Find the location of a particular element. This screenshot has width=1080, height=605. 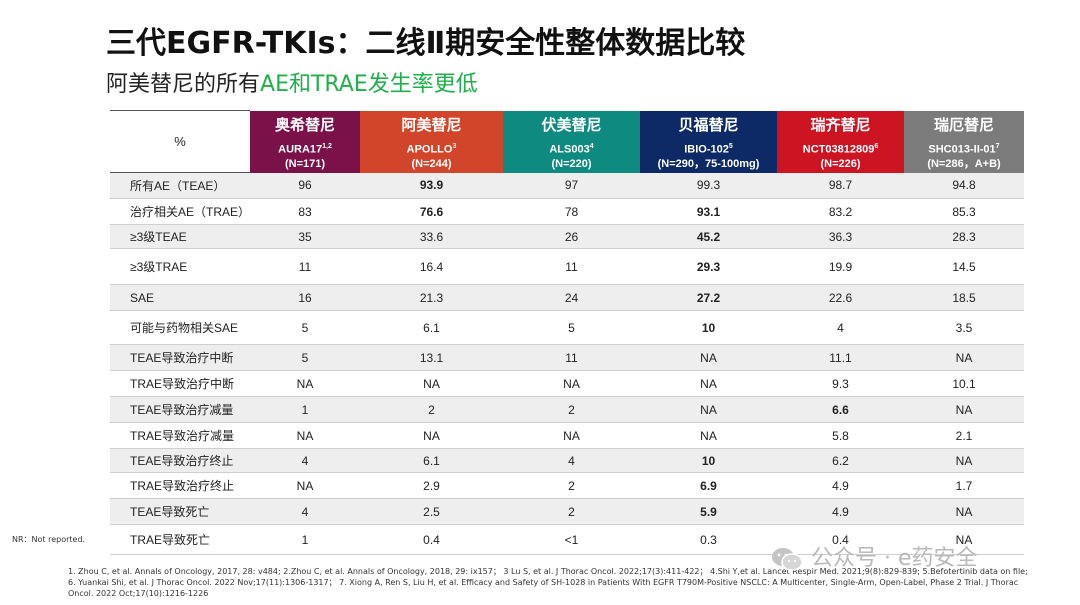

value-cell: 1 is located at coordinates (305, 409).